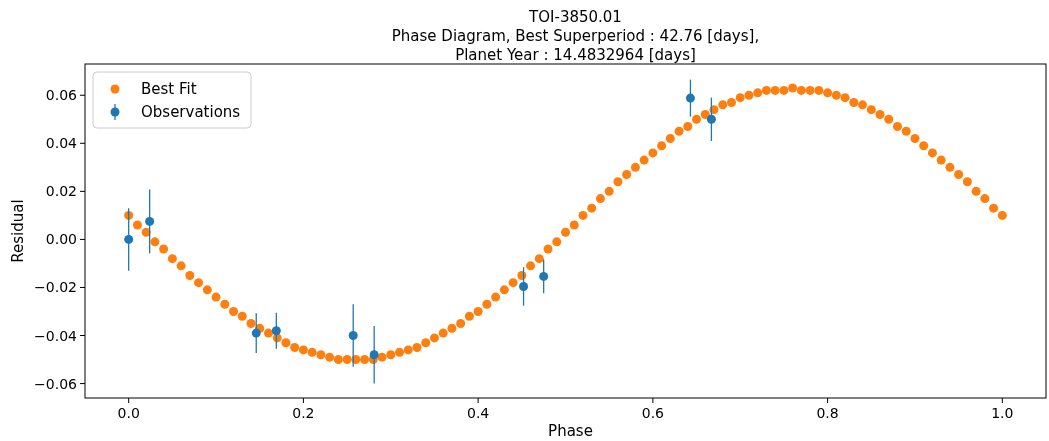 The height and width of the screenshot is (441, 1049). What do you see at coordinates (303, 413) in the screenshot?
I see `x-tick-label: 0.2` at bounding box center [303, 413].